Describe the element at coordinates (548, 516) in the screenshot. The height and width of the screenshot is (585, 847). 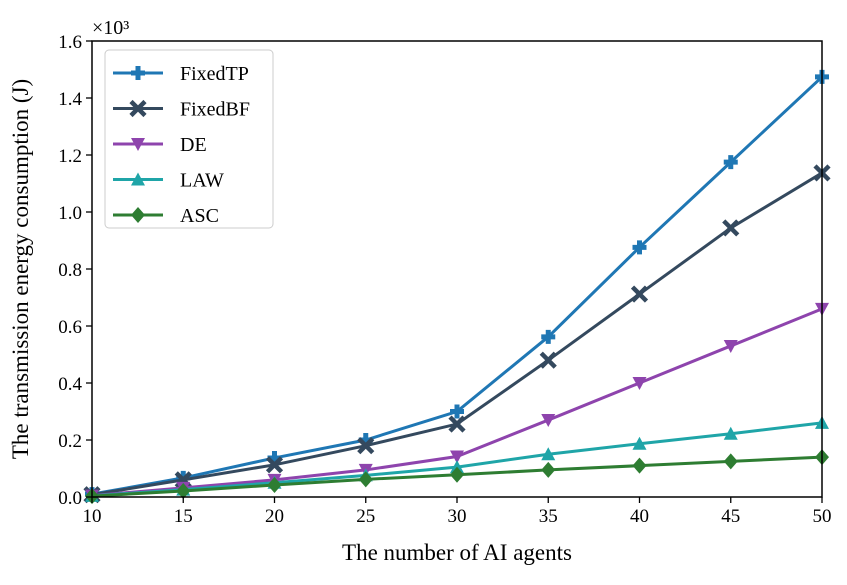
I see `x-tick-label: 35` at that location.